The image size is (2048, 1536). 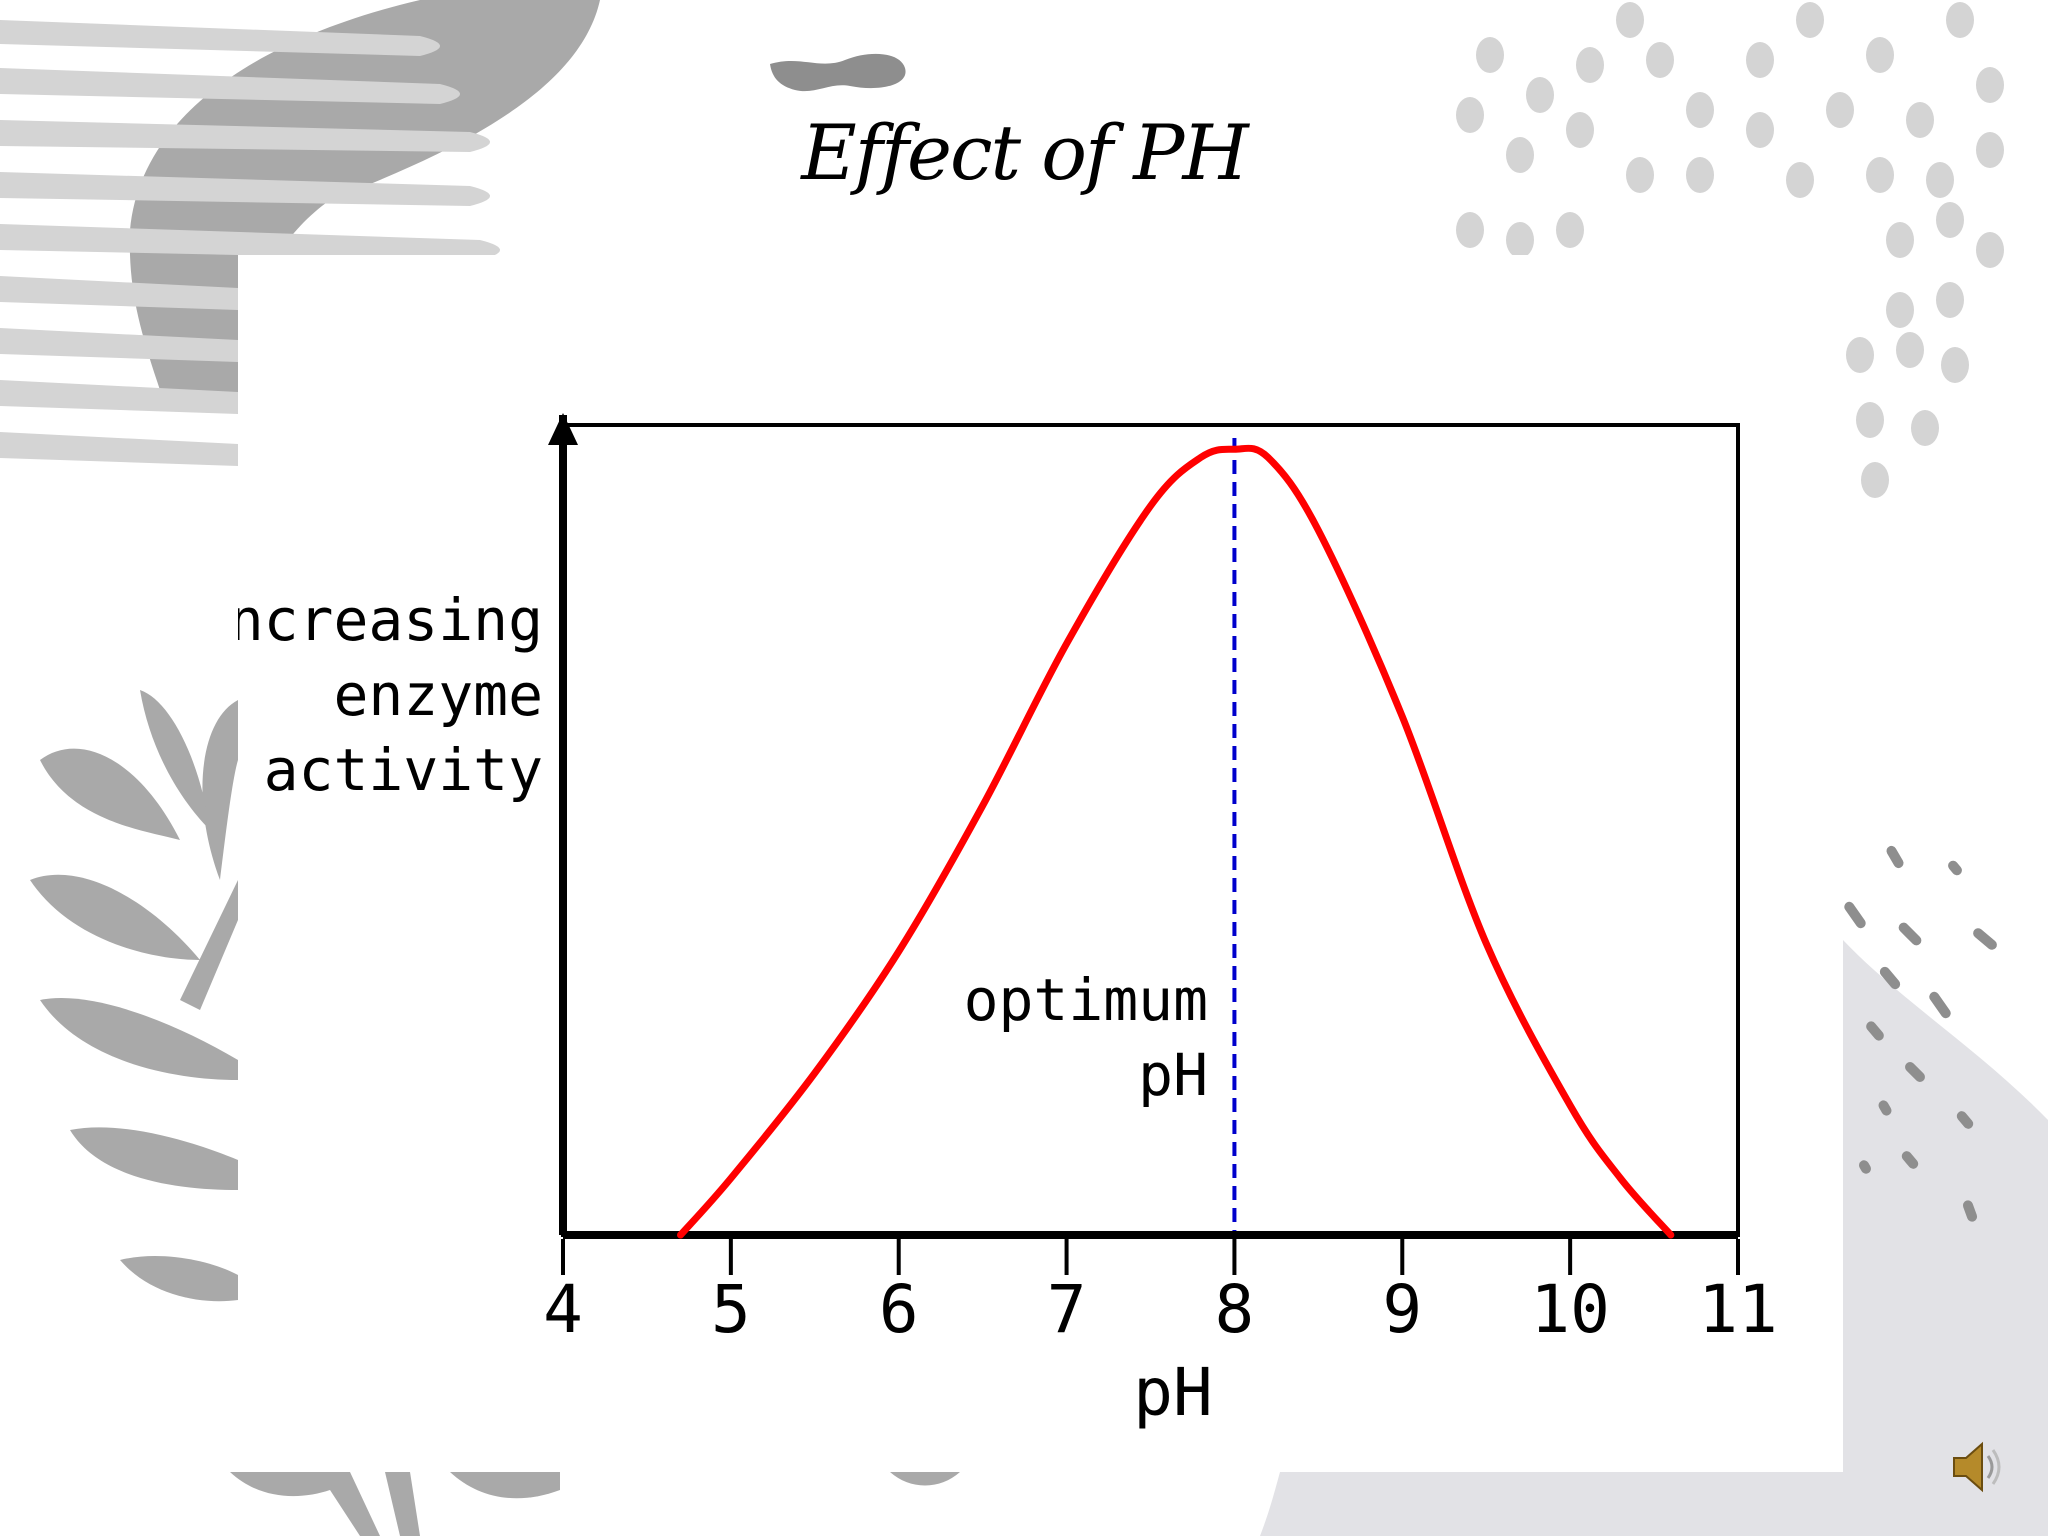 I want to click on pale-shape-bottom-right, so click(x=1654, y=1238).